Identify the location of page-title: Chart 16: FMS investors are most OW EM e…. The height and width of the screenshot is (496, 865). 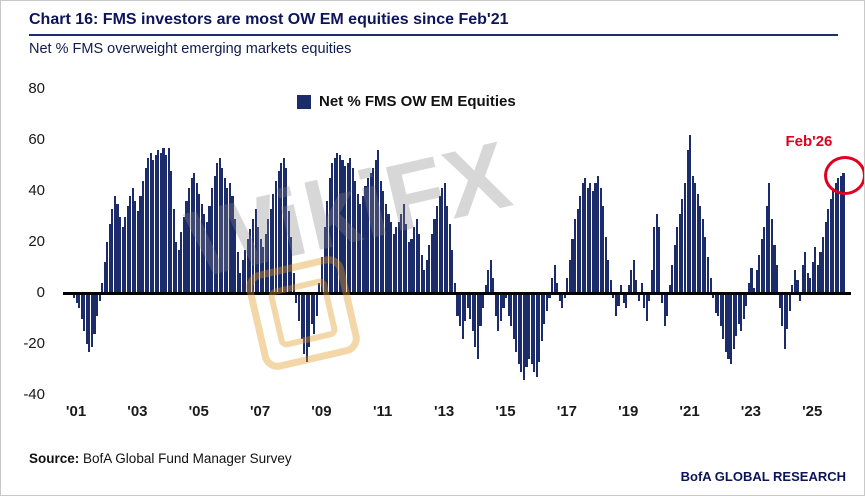
(269, 19).